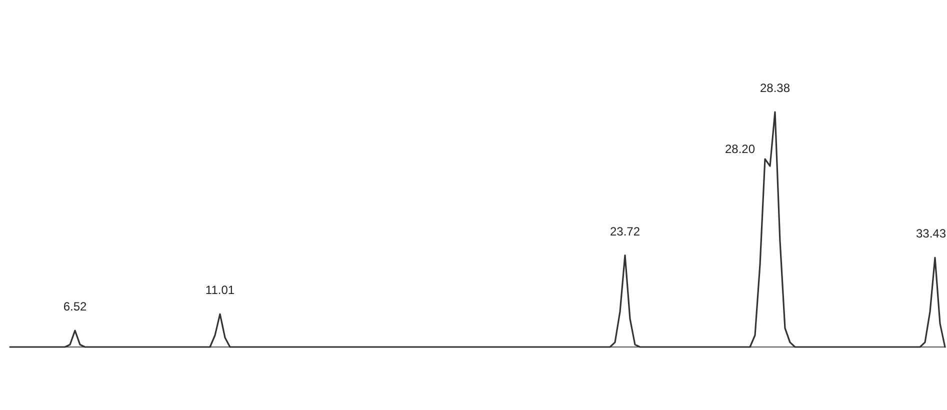 The image size is (947, 410). I want to click on annotation: 33.43, so click(931, 233).